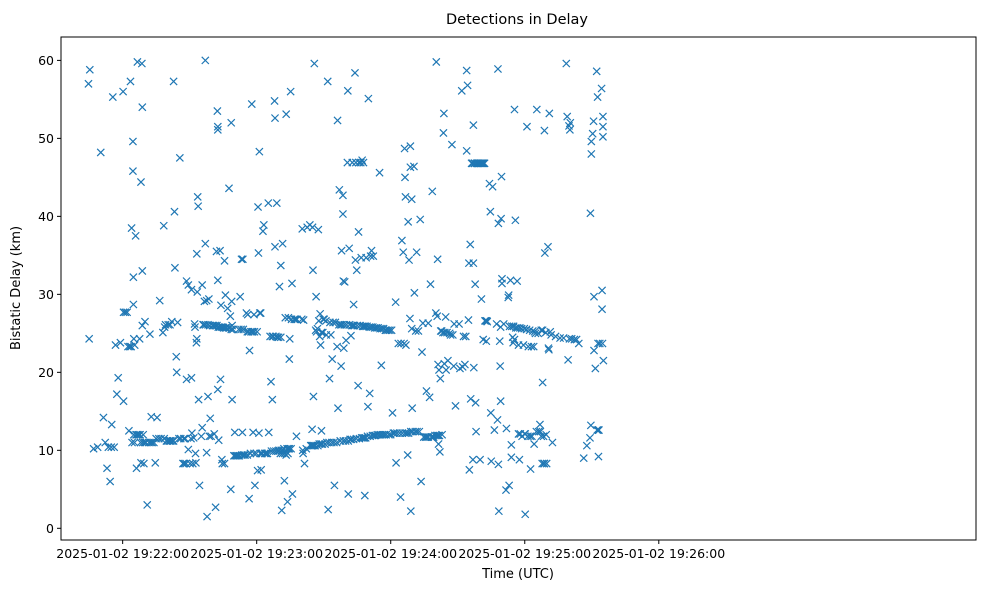 Image resolution: width=989 pixels, height=590 pixels. Describe the element at coordinates (16, 288) in the screenshot. I see `y-axis-label: Bistatic Delay (km)` at that location.